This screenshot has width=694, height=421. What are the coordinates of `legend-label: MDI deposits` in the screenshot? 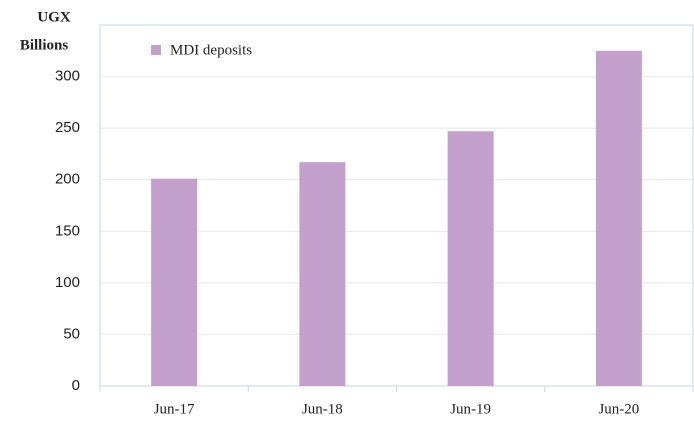 It's located at (211, 50).